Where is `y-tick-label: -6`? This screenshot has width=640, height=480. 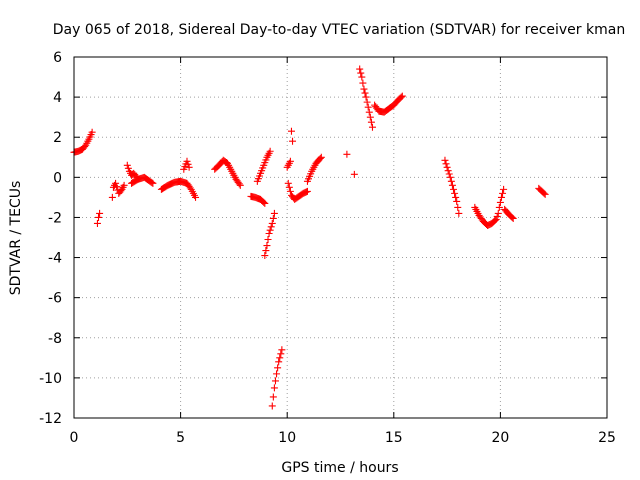
y-tick-label: -6 is located at coordinates (55, 299).